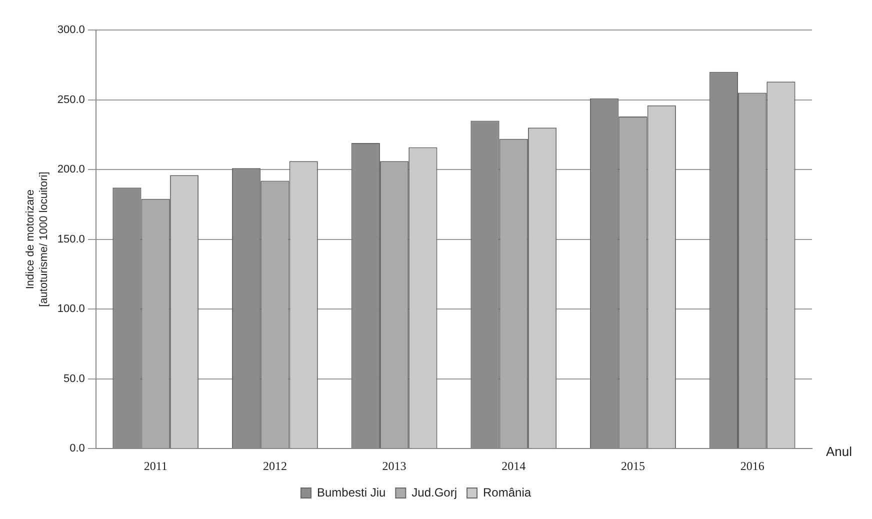 This screenshot has width=872, height=519. Describe the element at coordinates (37, 239) in the screenshot. I see `y-axis-title: Indice de motorizare [autoturisme/ 1000 locuitori]` at that location.